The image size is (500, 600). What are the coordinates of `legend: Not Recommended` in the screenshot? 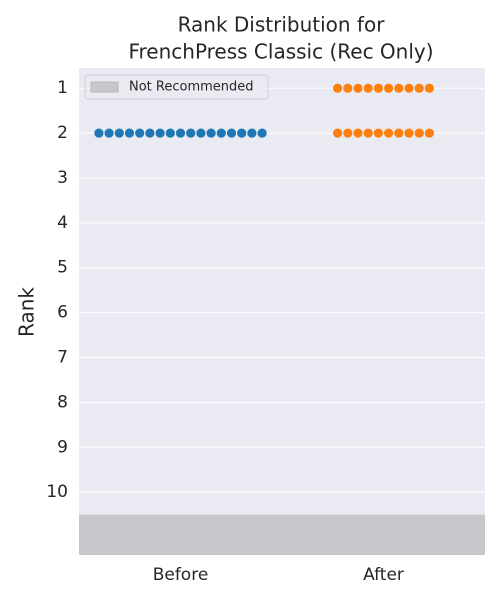 It's located at (176, 87).